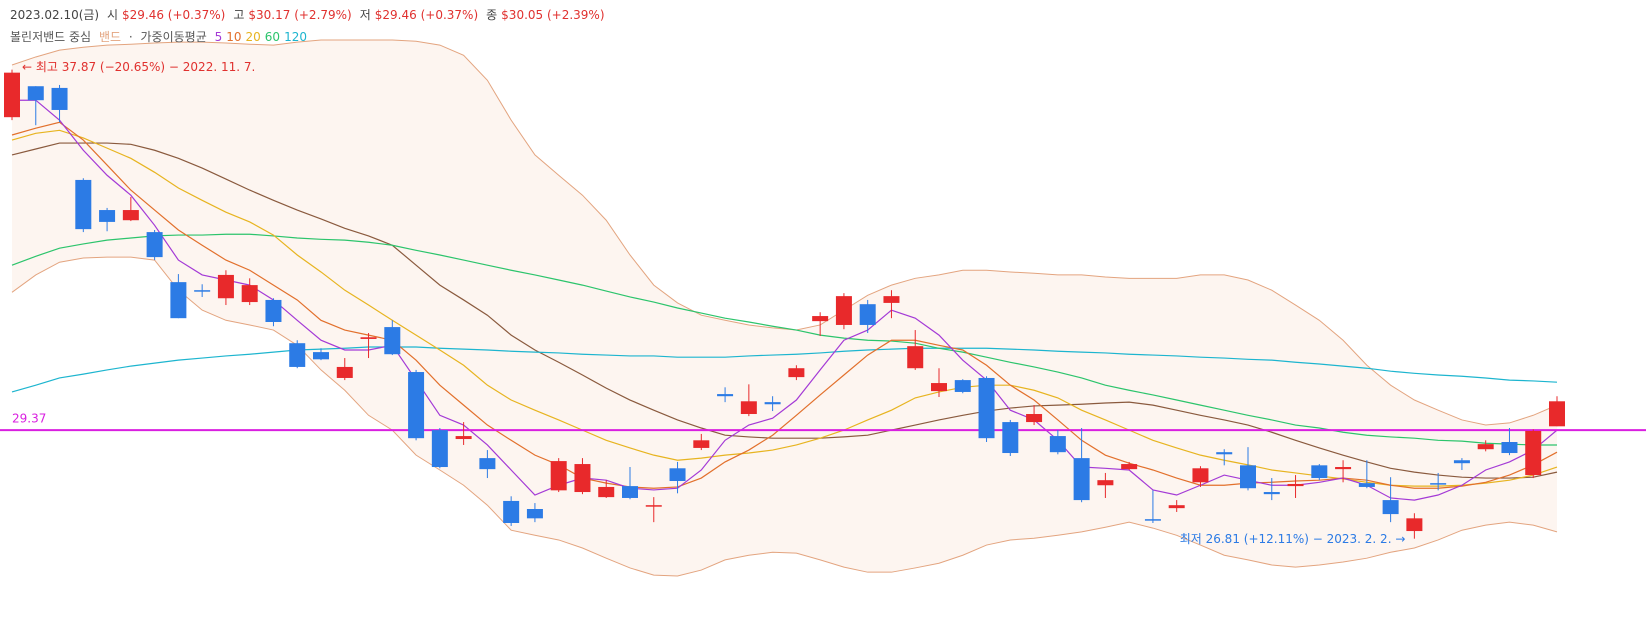 This screenshot has width=1646, height=638. What do you see at coordinates (553, 15) in the screenshot?
I see `field-value: $30.05 (+2.39%)` at bounding box center [553, 15].